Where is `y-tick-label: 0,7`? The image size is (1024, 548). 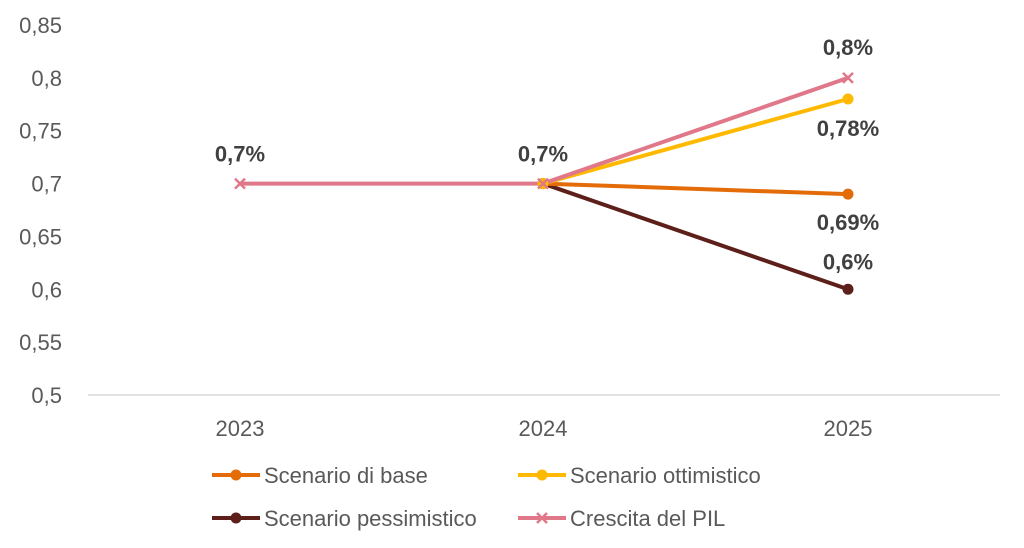 y-tick-label: 0,7 is located at coordinates (46, 184).